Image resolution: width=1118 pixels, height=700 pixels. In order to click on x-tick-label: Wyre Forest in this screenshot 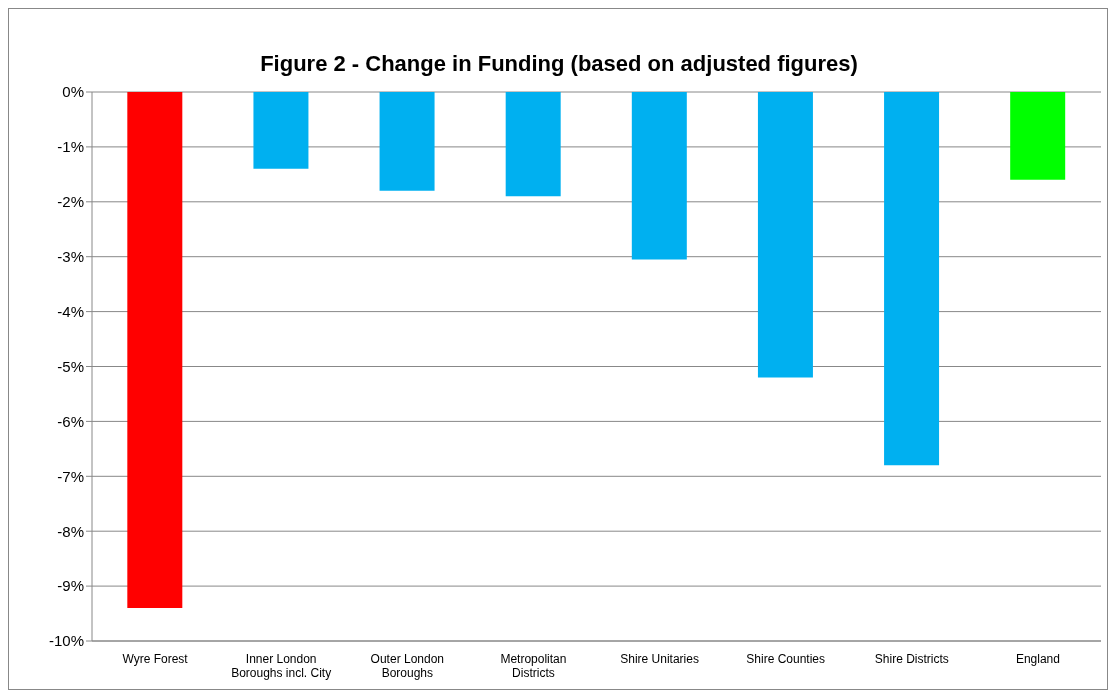, I will do `click(155, 659)`.